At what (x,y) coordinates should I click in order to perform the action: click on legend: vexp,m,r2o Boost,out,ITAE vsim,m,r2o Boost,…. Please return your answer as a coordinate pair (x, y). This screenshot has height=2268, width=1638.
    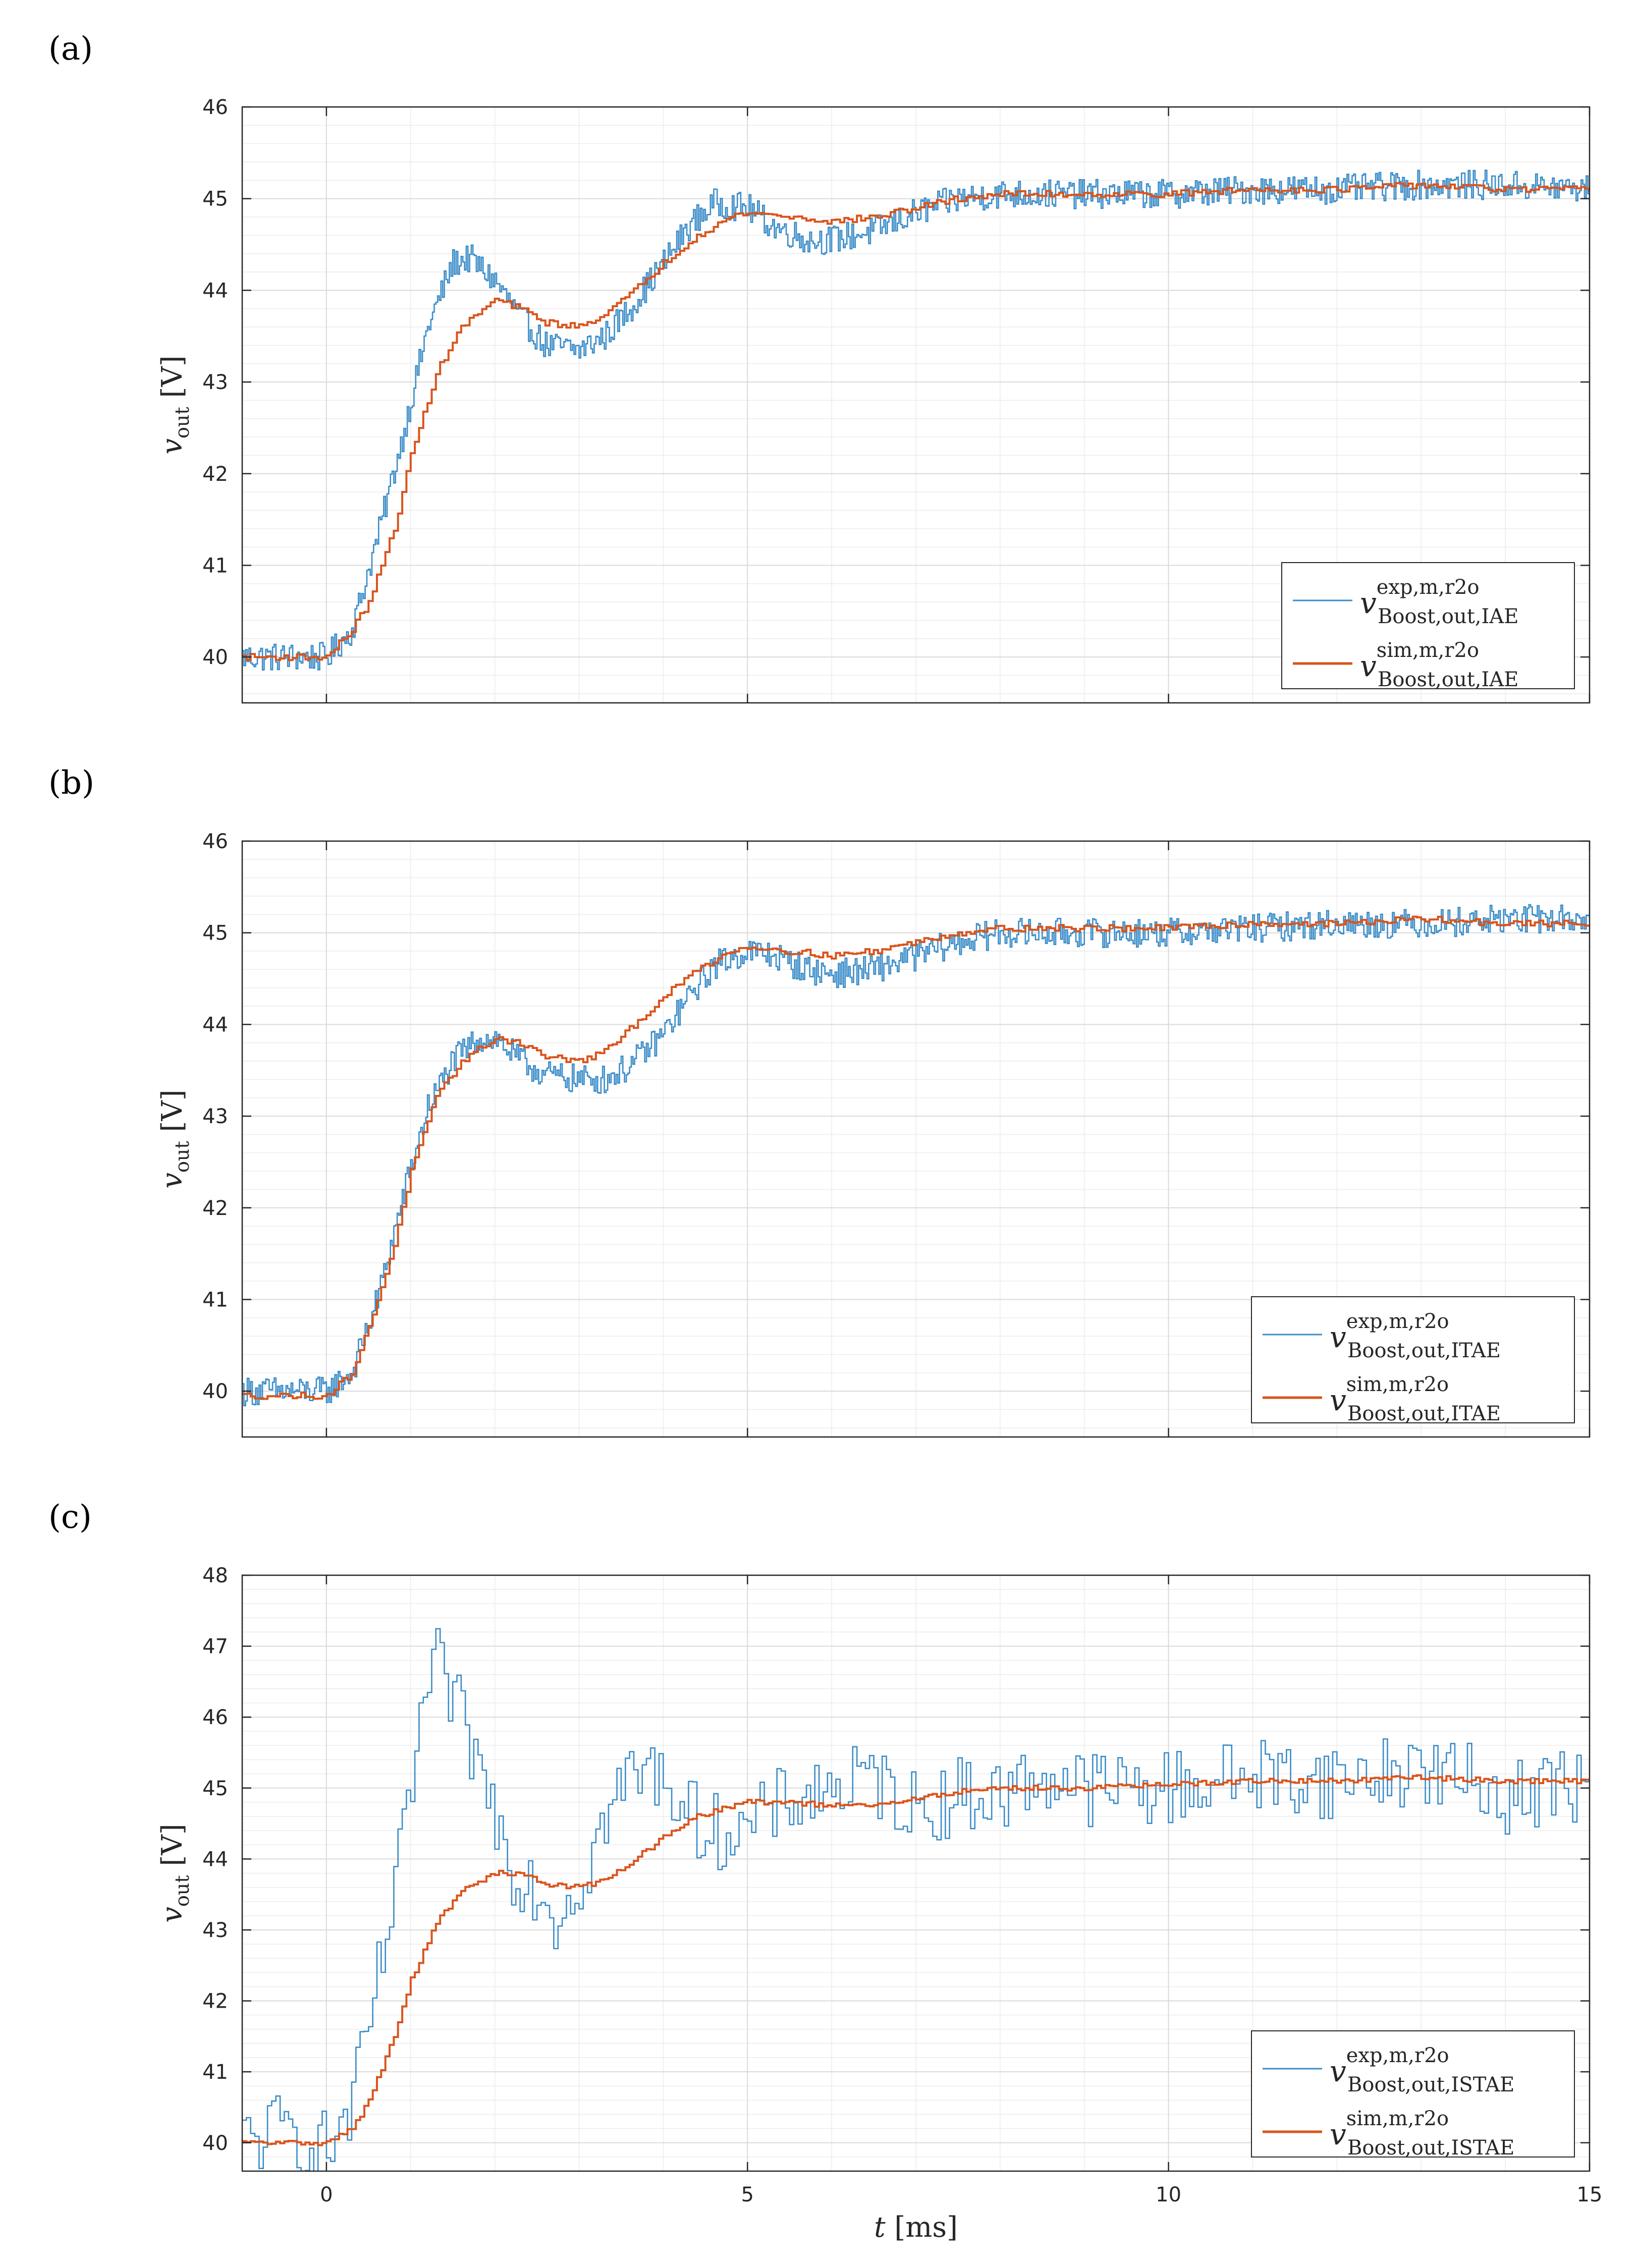
    Looking at the image, I should click on (1413, 1360).